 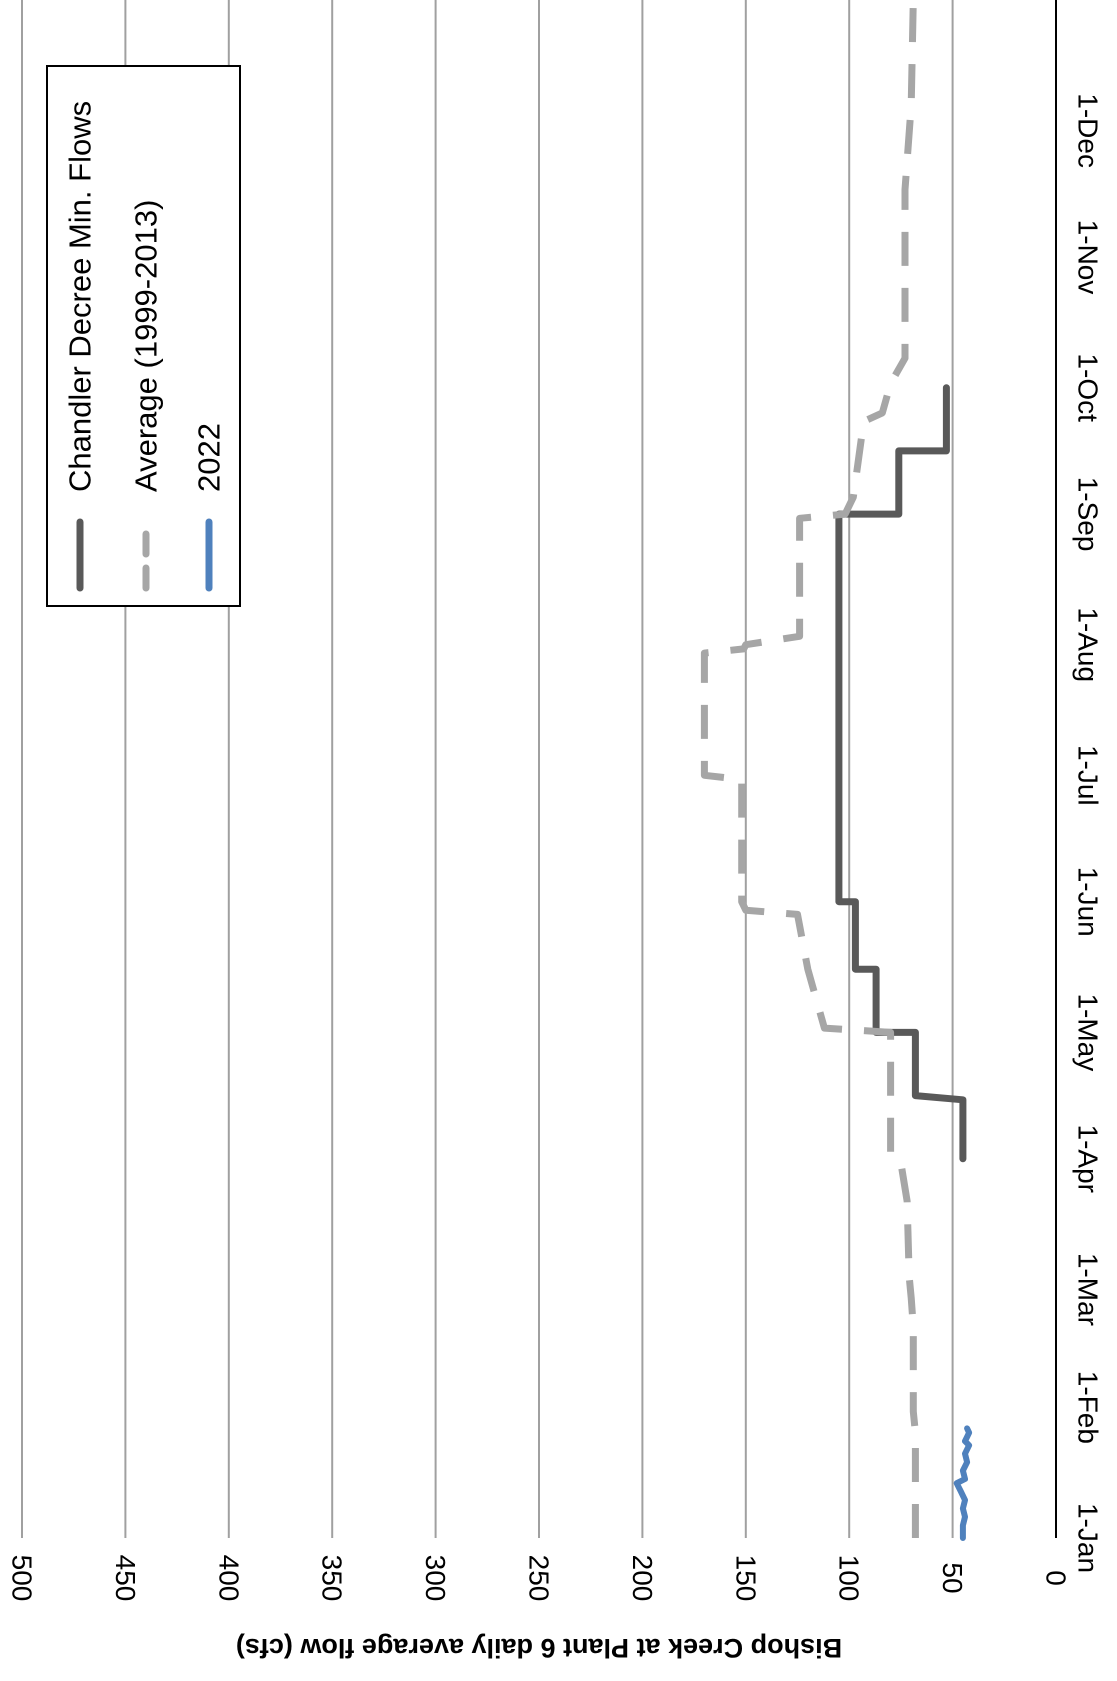 I want to click on series-line-y2022, so click(x=963, y=1483).